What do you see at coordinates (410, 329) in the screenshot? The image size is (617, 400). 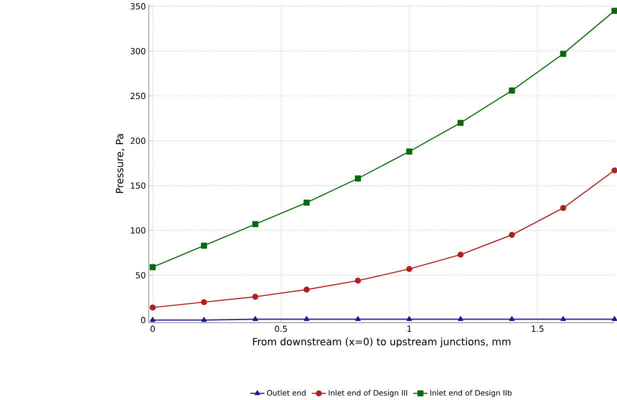 I see `x-tick-label: 1` at bounding box center [410, 329].